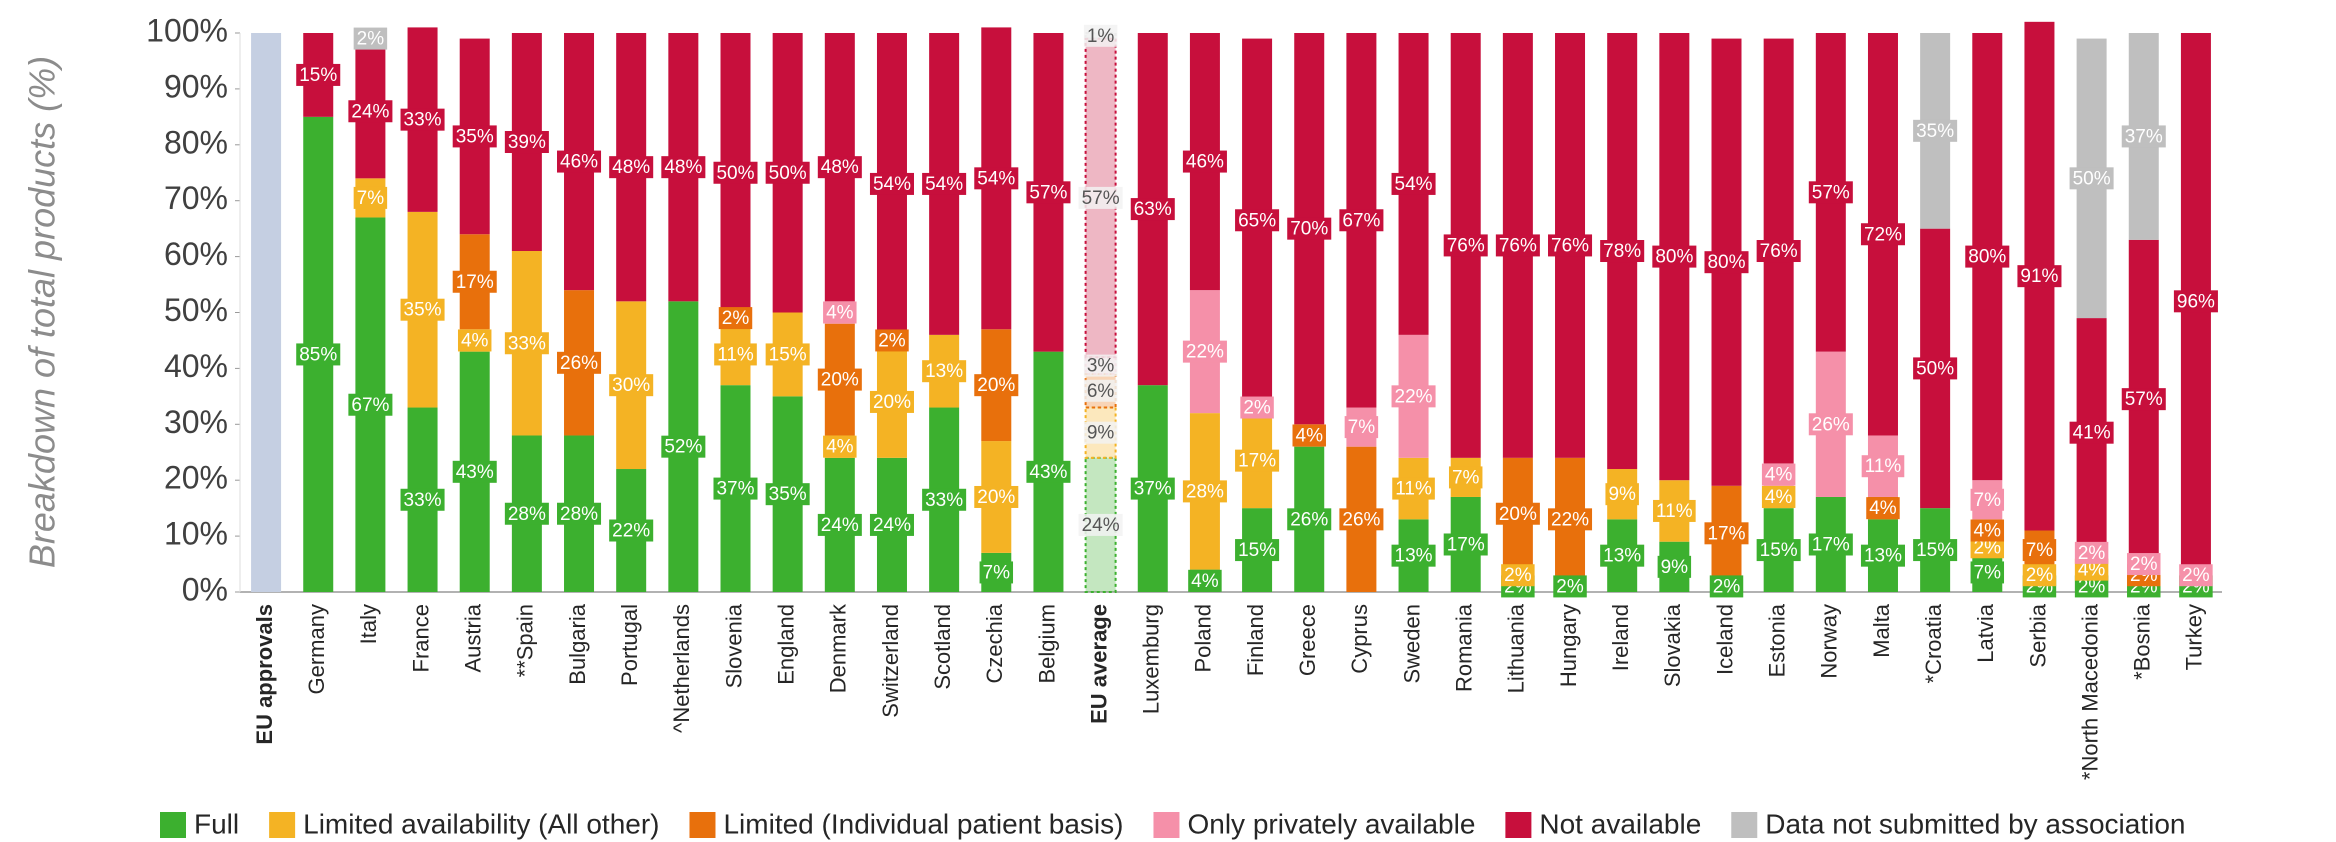 The height and width of the screenshot is (842, 2336). Describe the element at coordinates (1046, 643) in the screenshot. I see `x-tick-label: Belgium` at that location.